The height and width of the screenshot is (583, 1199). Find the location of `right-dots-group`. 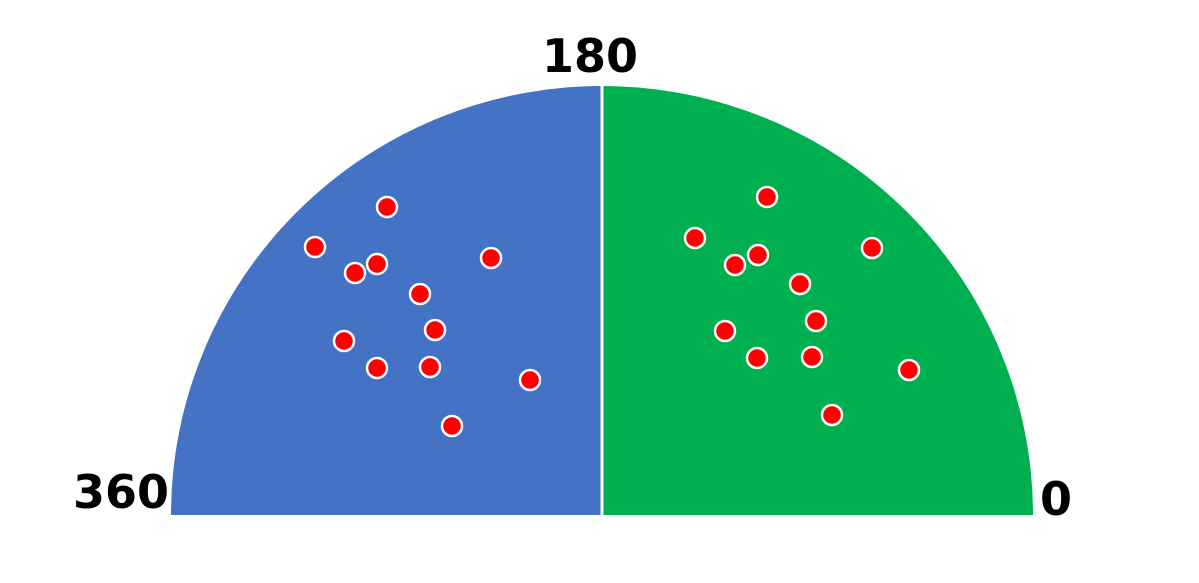

right-dots-group is located at coordinates (802, 306).